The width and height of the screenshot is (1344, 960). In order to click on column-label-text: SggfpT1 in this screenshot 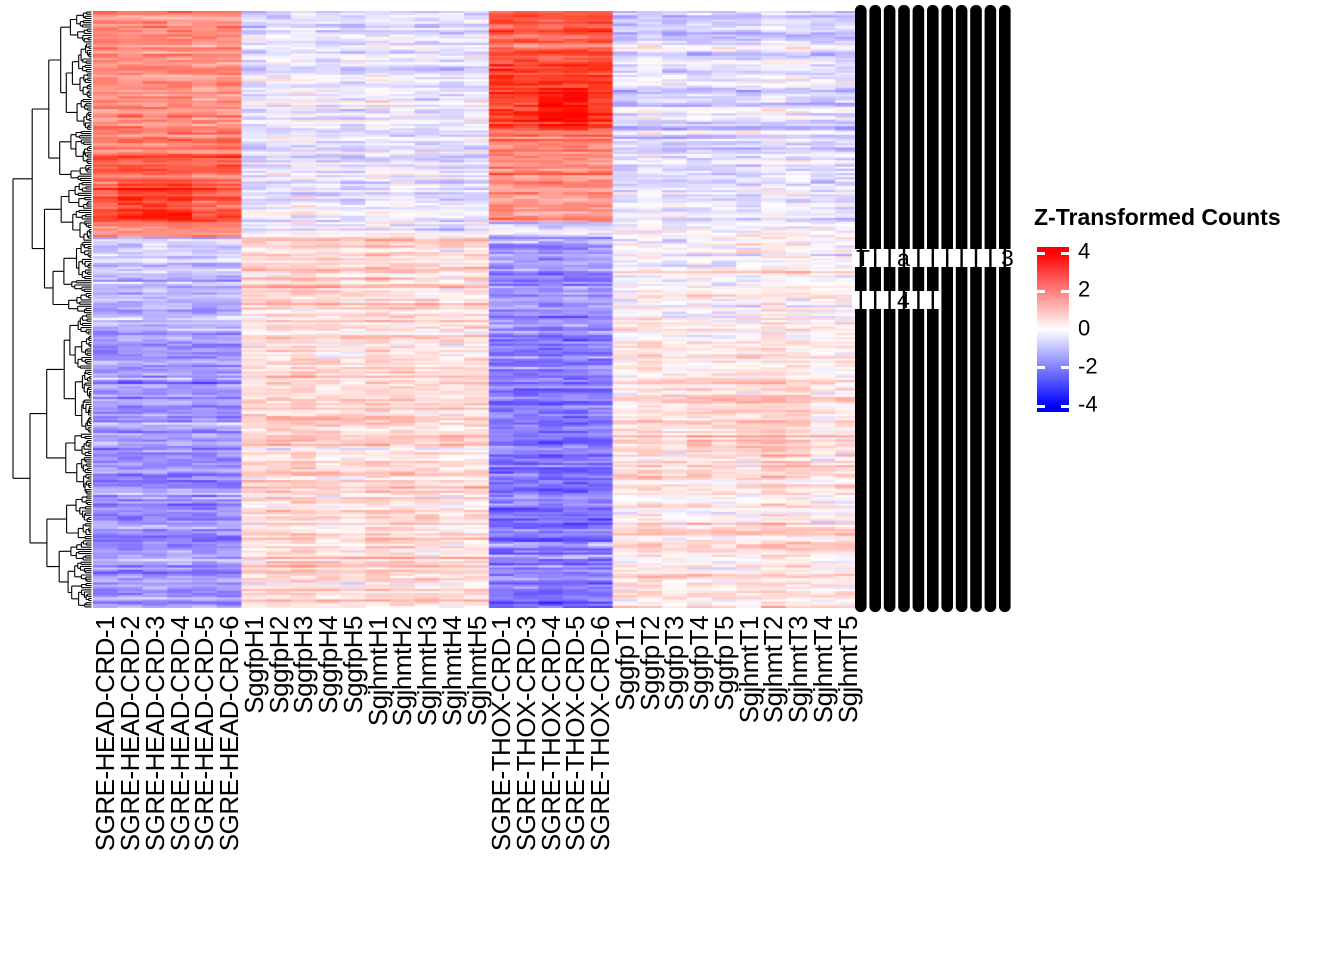, I will do `click(624, 663)`.